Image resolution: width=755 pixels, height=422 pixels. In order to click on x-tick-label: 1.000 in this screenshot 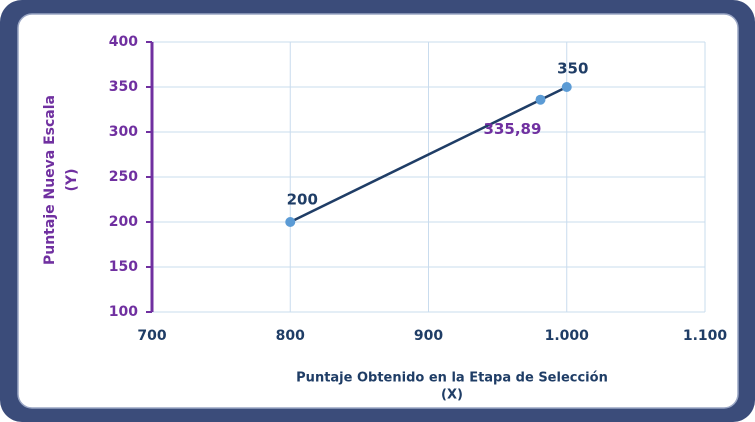, I will do `click(567, 336)`.